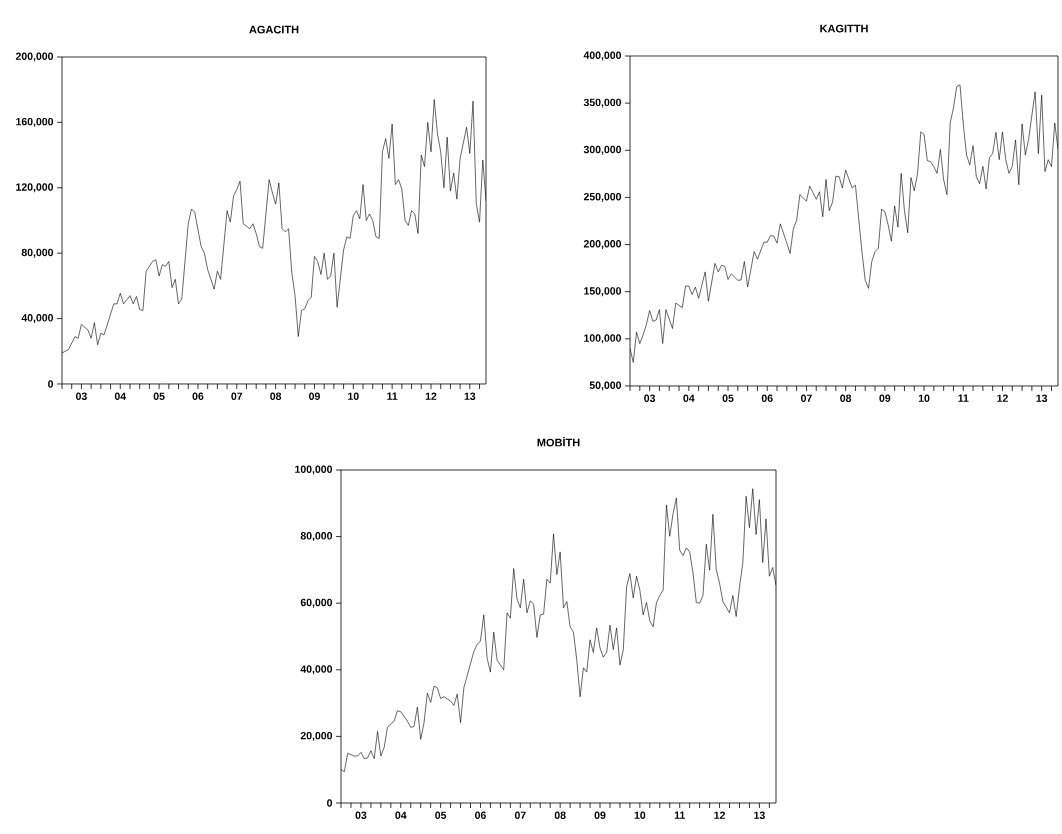  I want to click on y-tick-label: 160,000, so click(35, 122).